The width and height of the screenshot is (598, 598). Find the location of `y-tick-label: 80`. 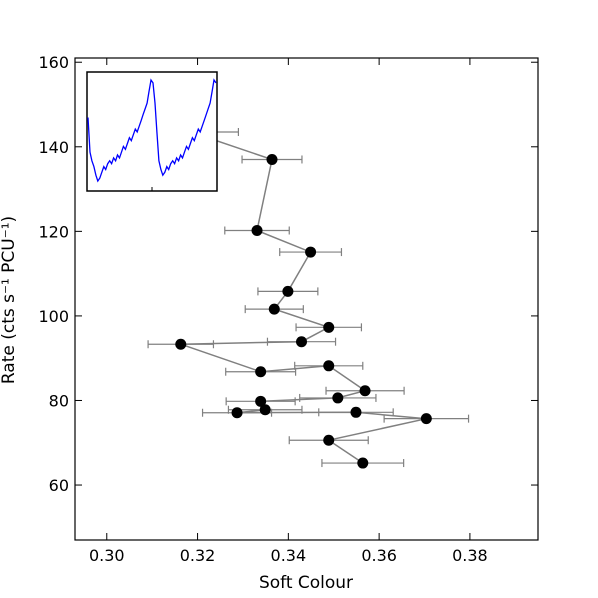

y-tick-label: 80 is located at coordinates (59, 400).